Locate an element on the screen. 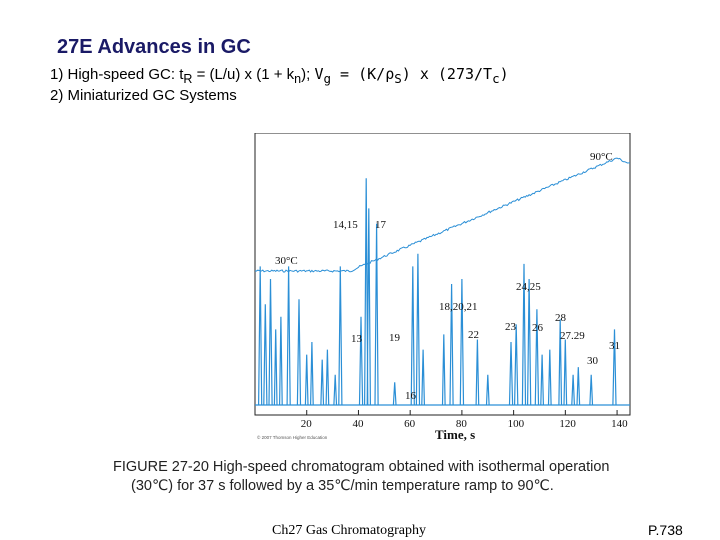 The height and width of the screenshot is (540, 720). peak-label: 30 is located at coordinates (593, 361).